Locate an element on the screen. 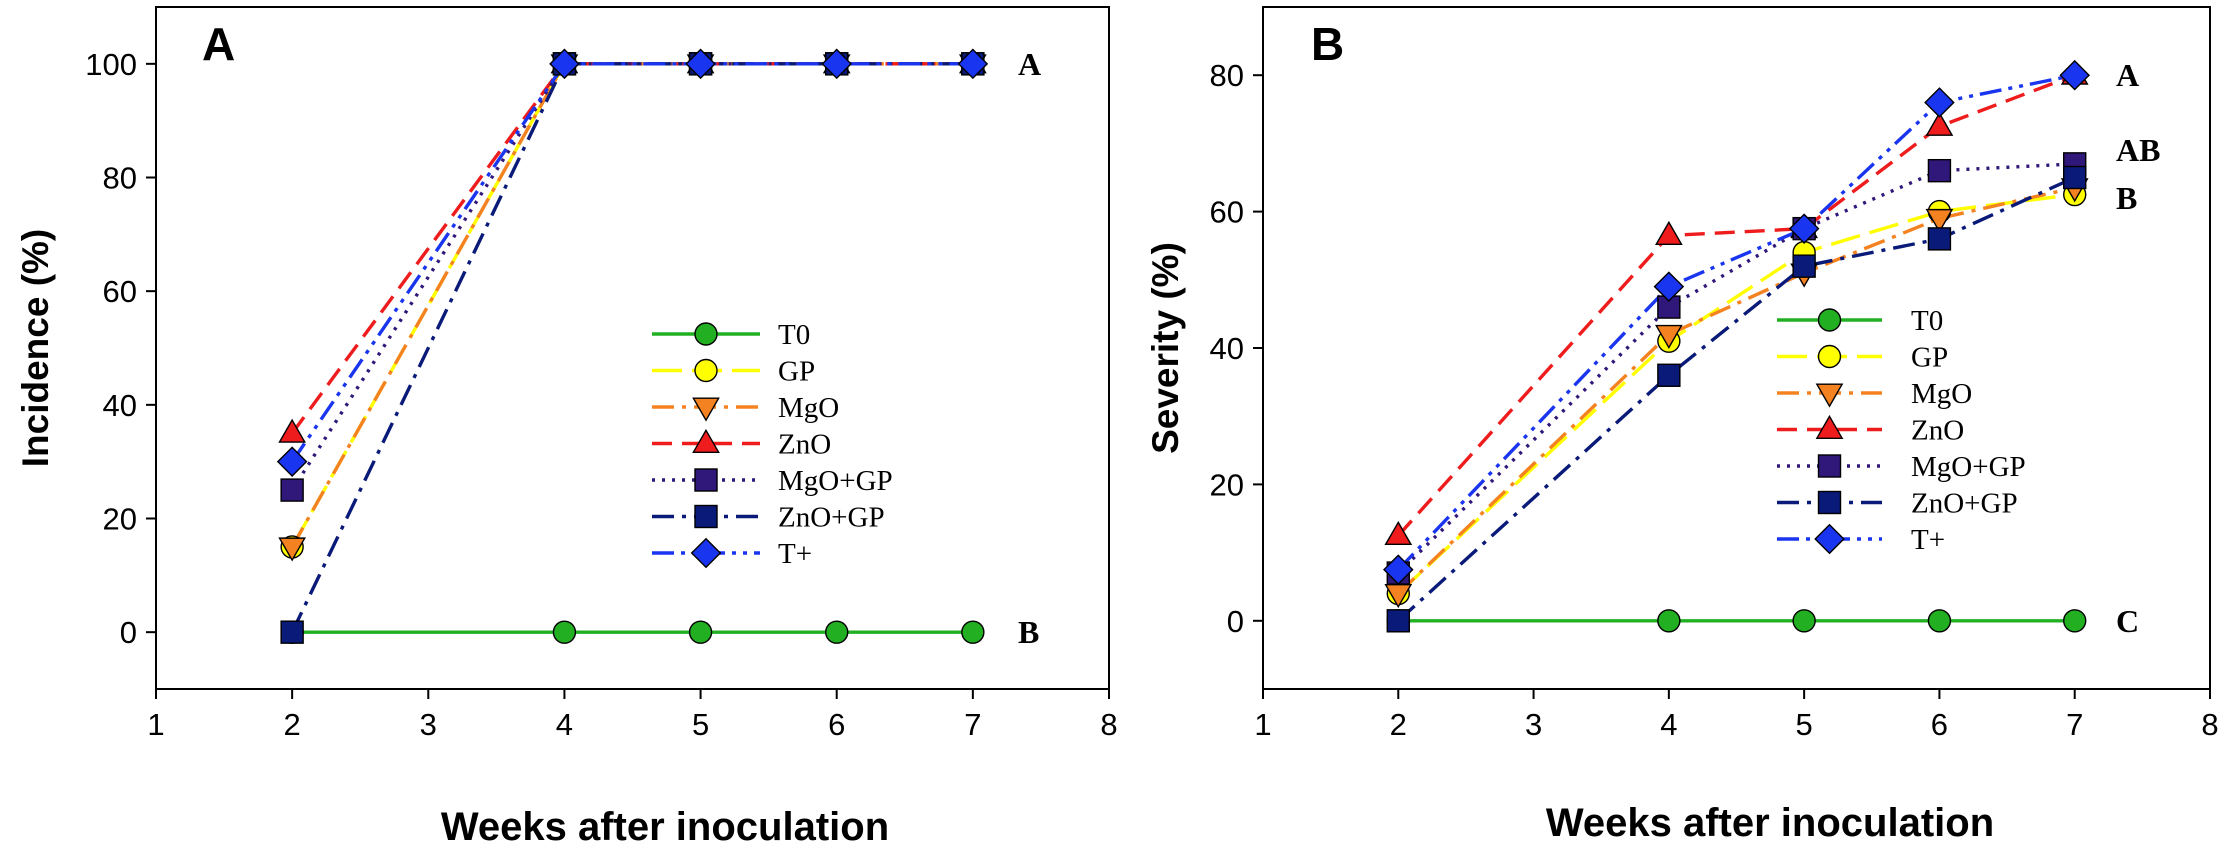 This screenshot has width=2223, height=850. panel-label: A is located at coordinates (218, 44).